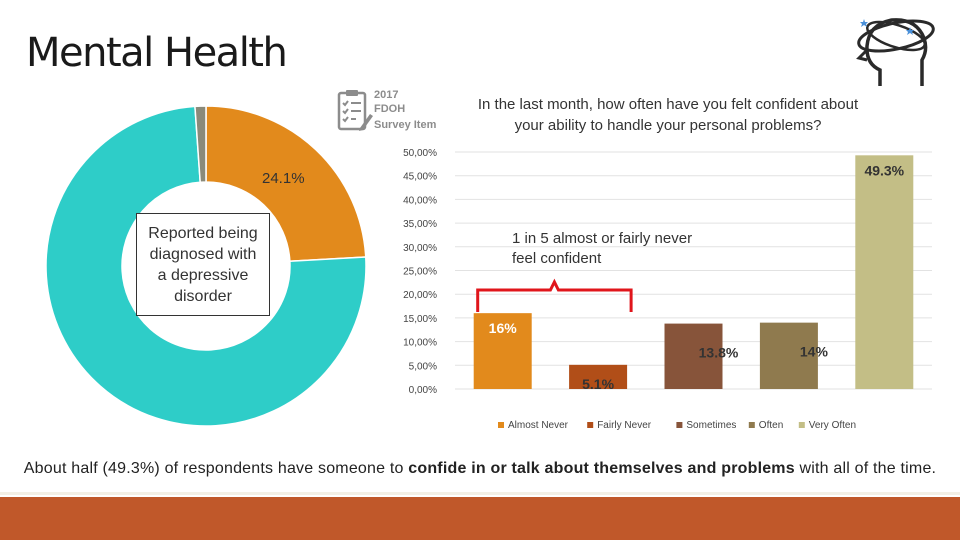 This screenshot has height=540, width=960. I want to click on badge-sub: Survey Item, so click(405, 125).